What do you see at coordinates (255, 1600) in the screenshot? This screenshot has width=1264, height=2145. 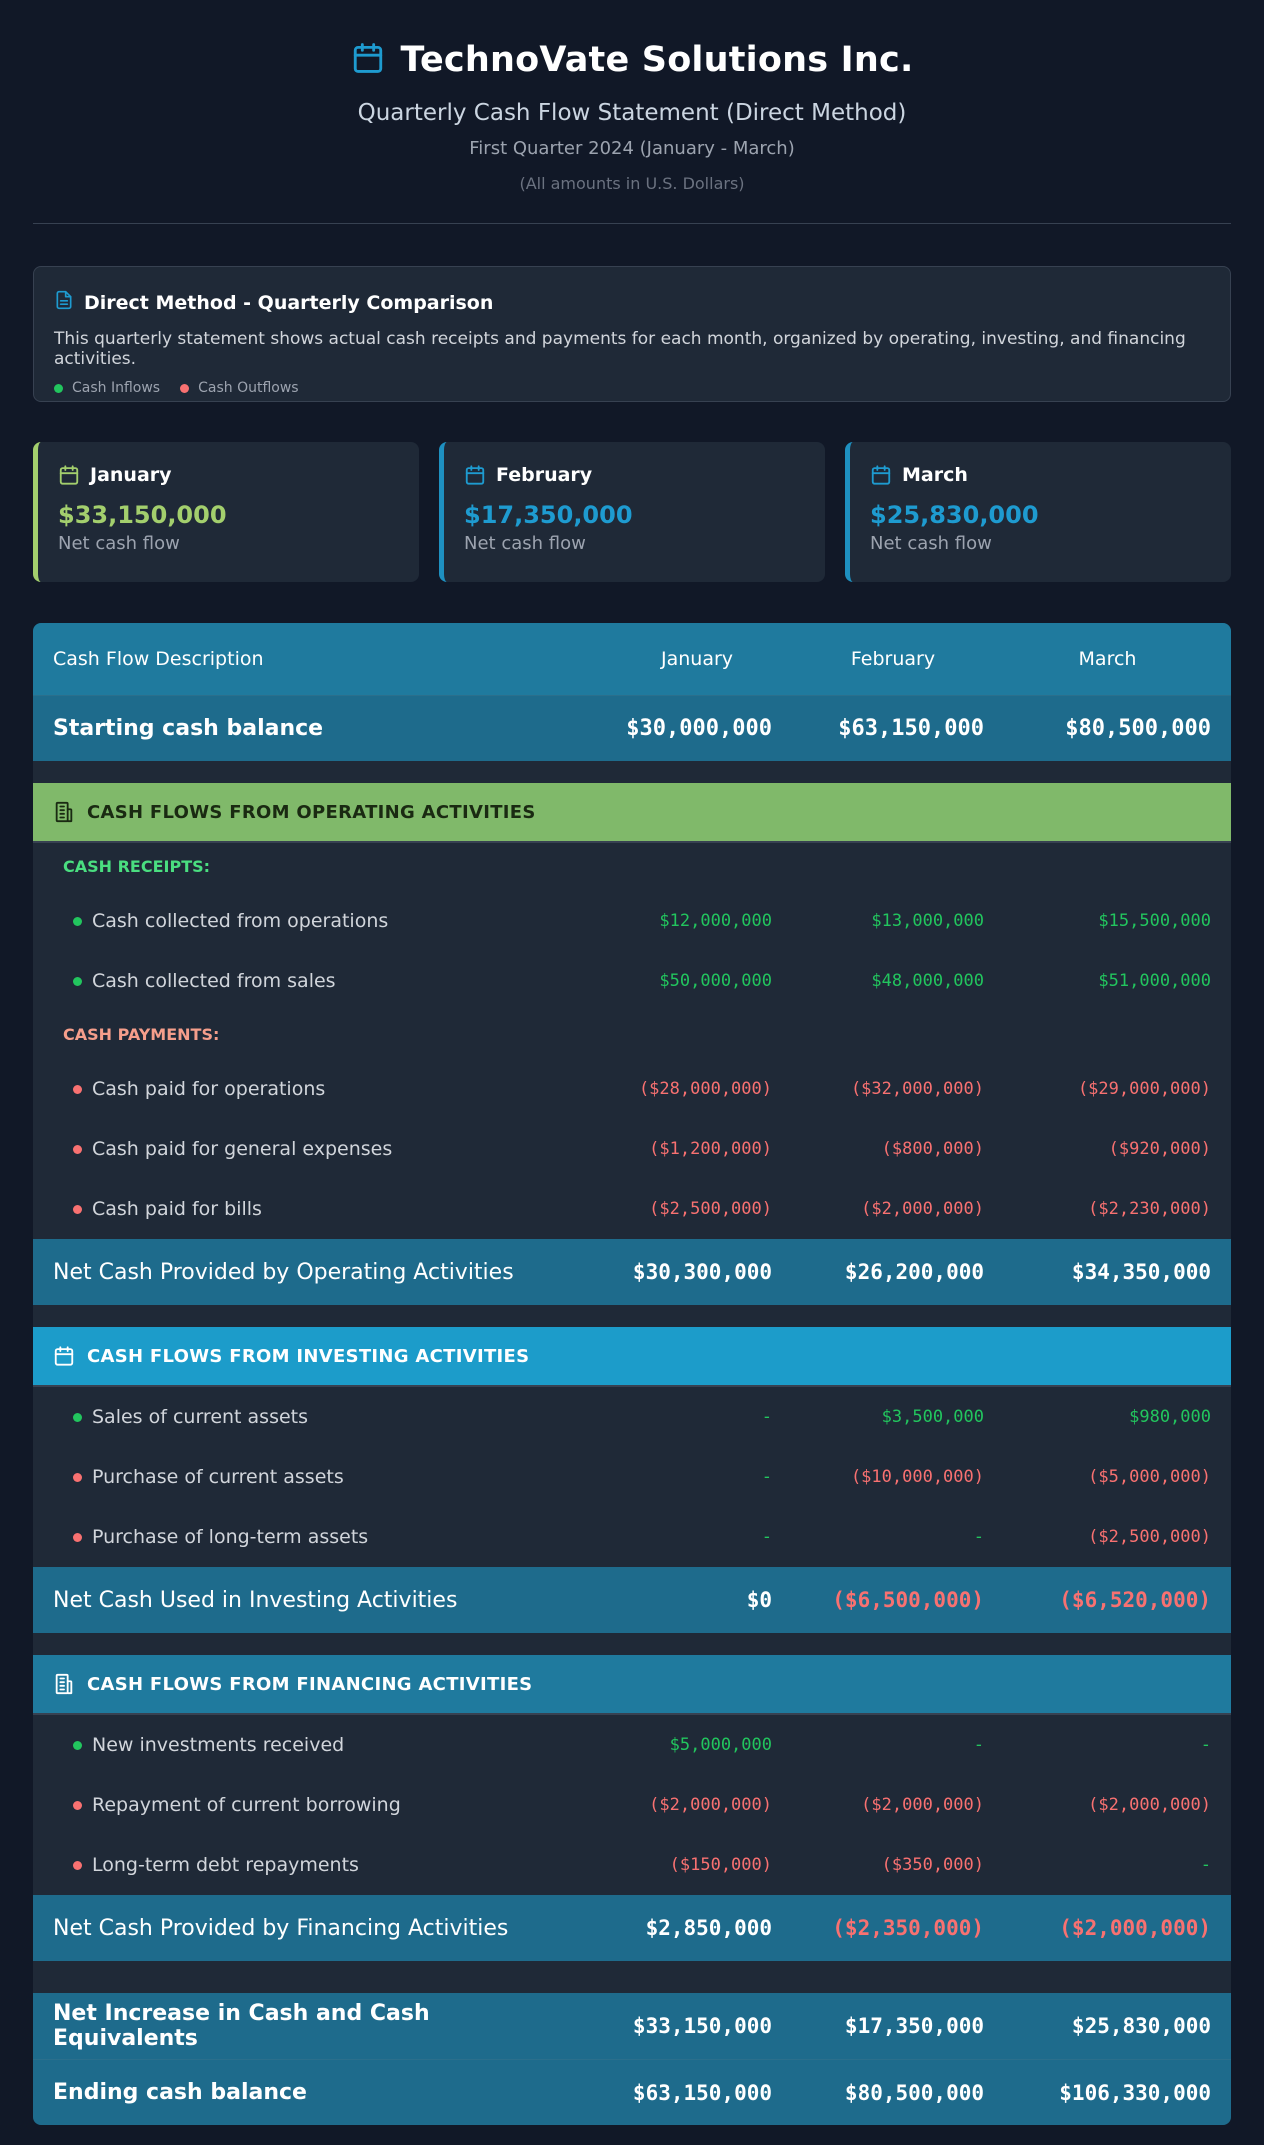 I see `row-label: Net Cash Used in Investing Activities` at bounding box center [255, 1600].